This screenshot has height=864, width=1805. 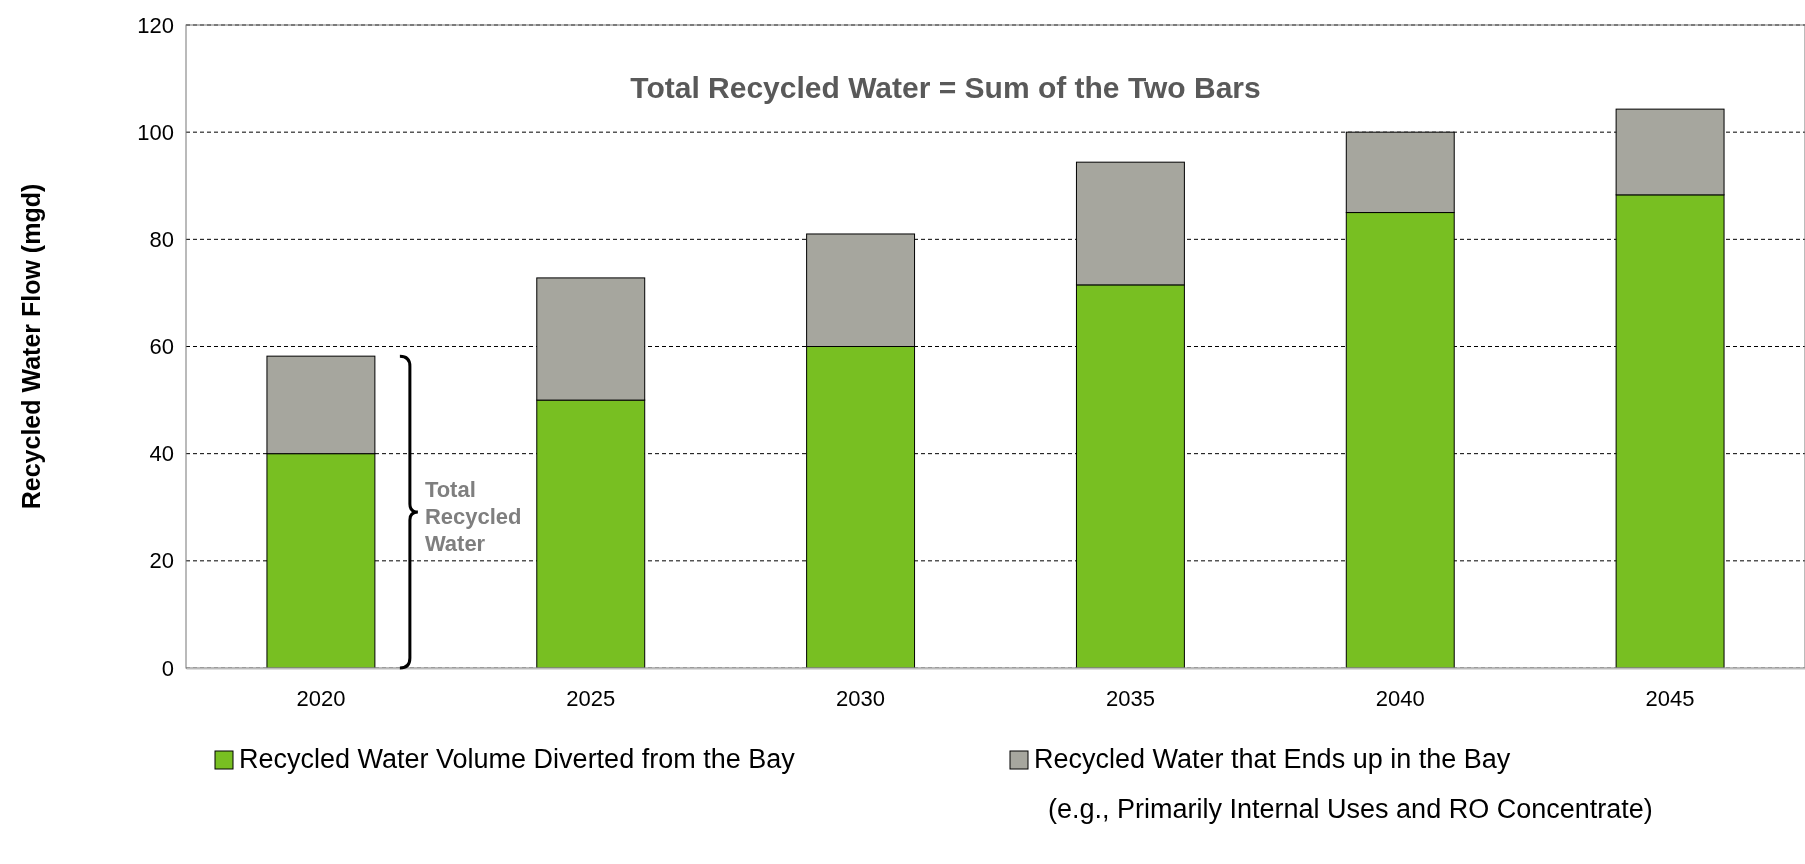 What do you see at coordinates (155, 25) in the screenshot?
I see `y-tick-label: 120` at bounding box center [155, 25].